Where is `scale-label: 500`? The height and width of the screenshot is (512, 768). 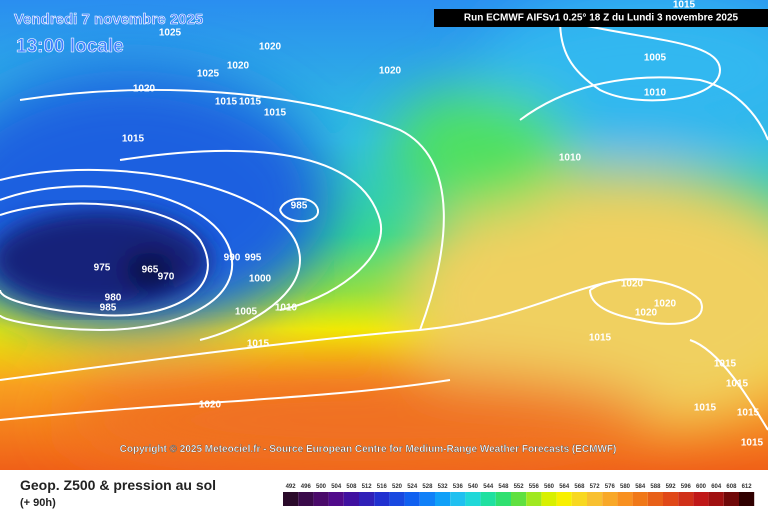
scale-label: 500 is located at coordinates (321, 487).